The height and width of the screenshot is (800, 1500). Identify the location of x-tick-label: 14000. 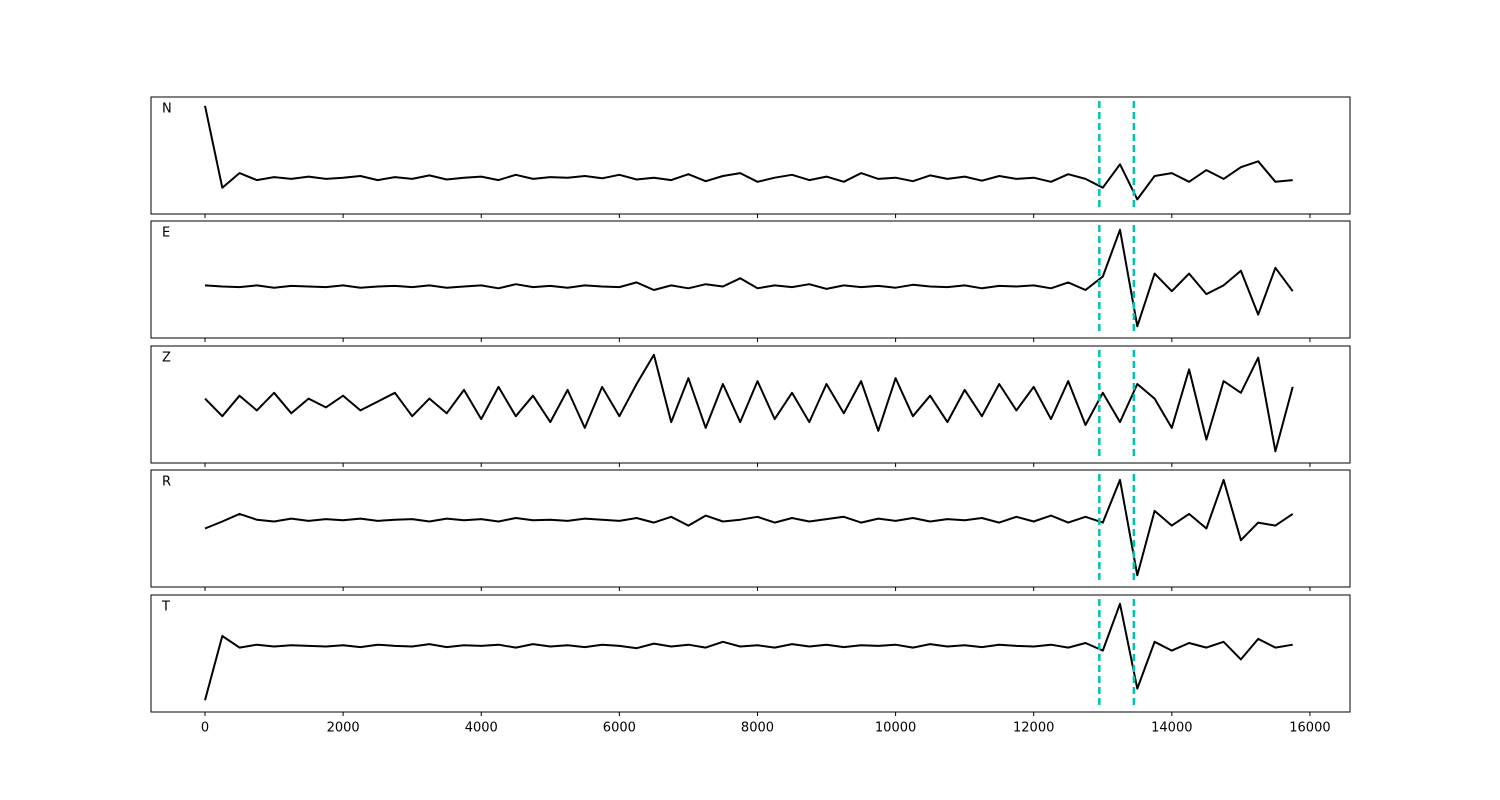
(1171, 728).